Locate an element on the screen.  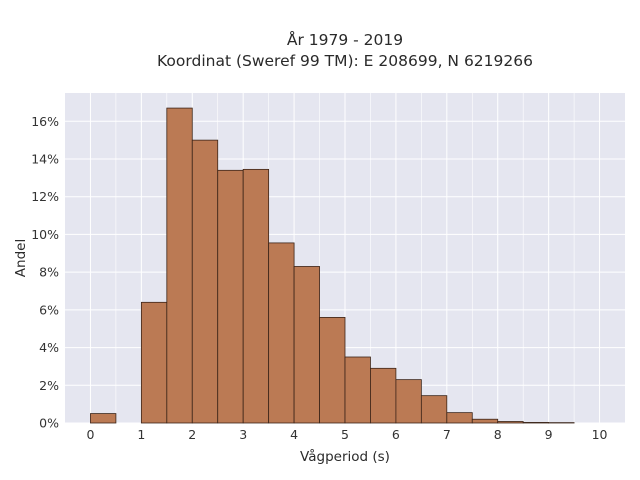
x-tick-label: 5 is located at coordinates (345, 434).